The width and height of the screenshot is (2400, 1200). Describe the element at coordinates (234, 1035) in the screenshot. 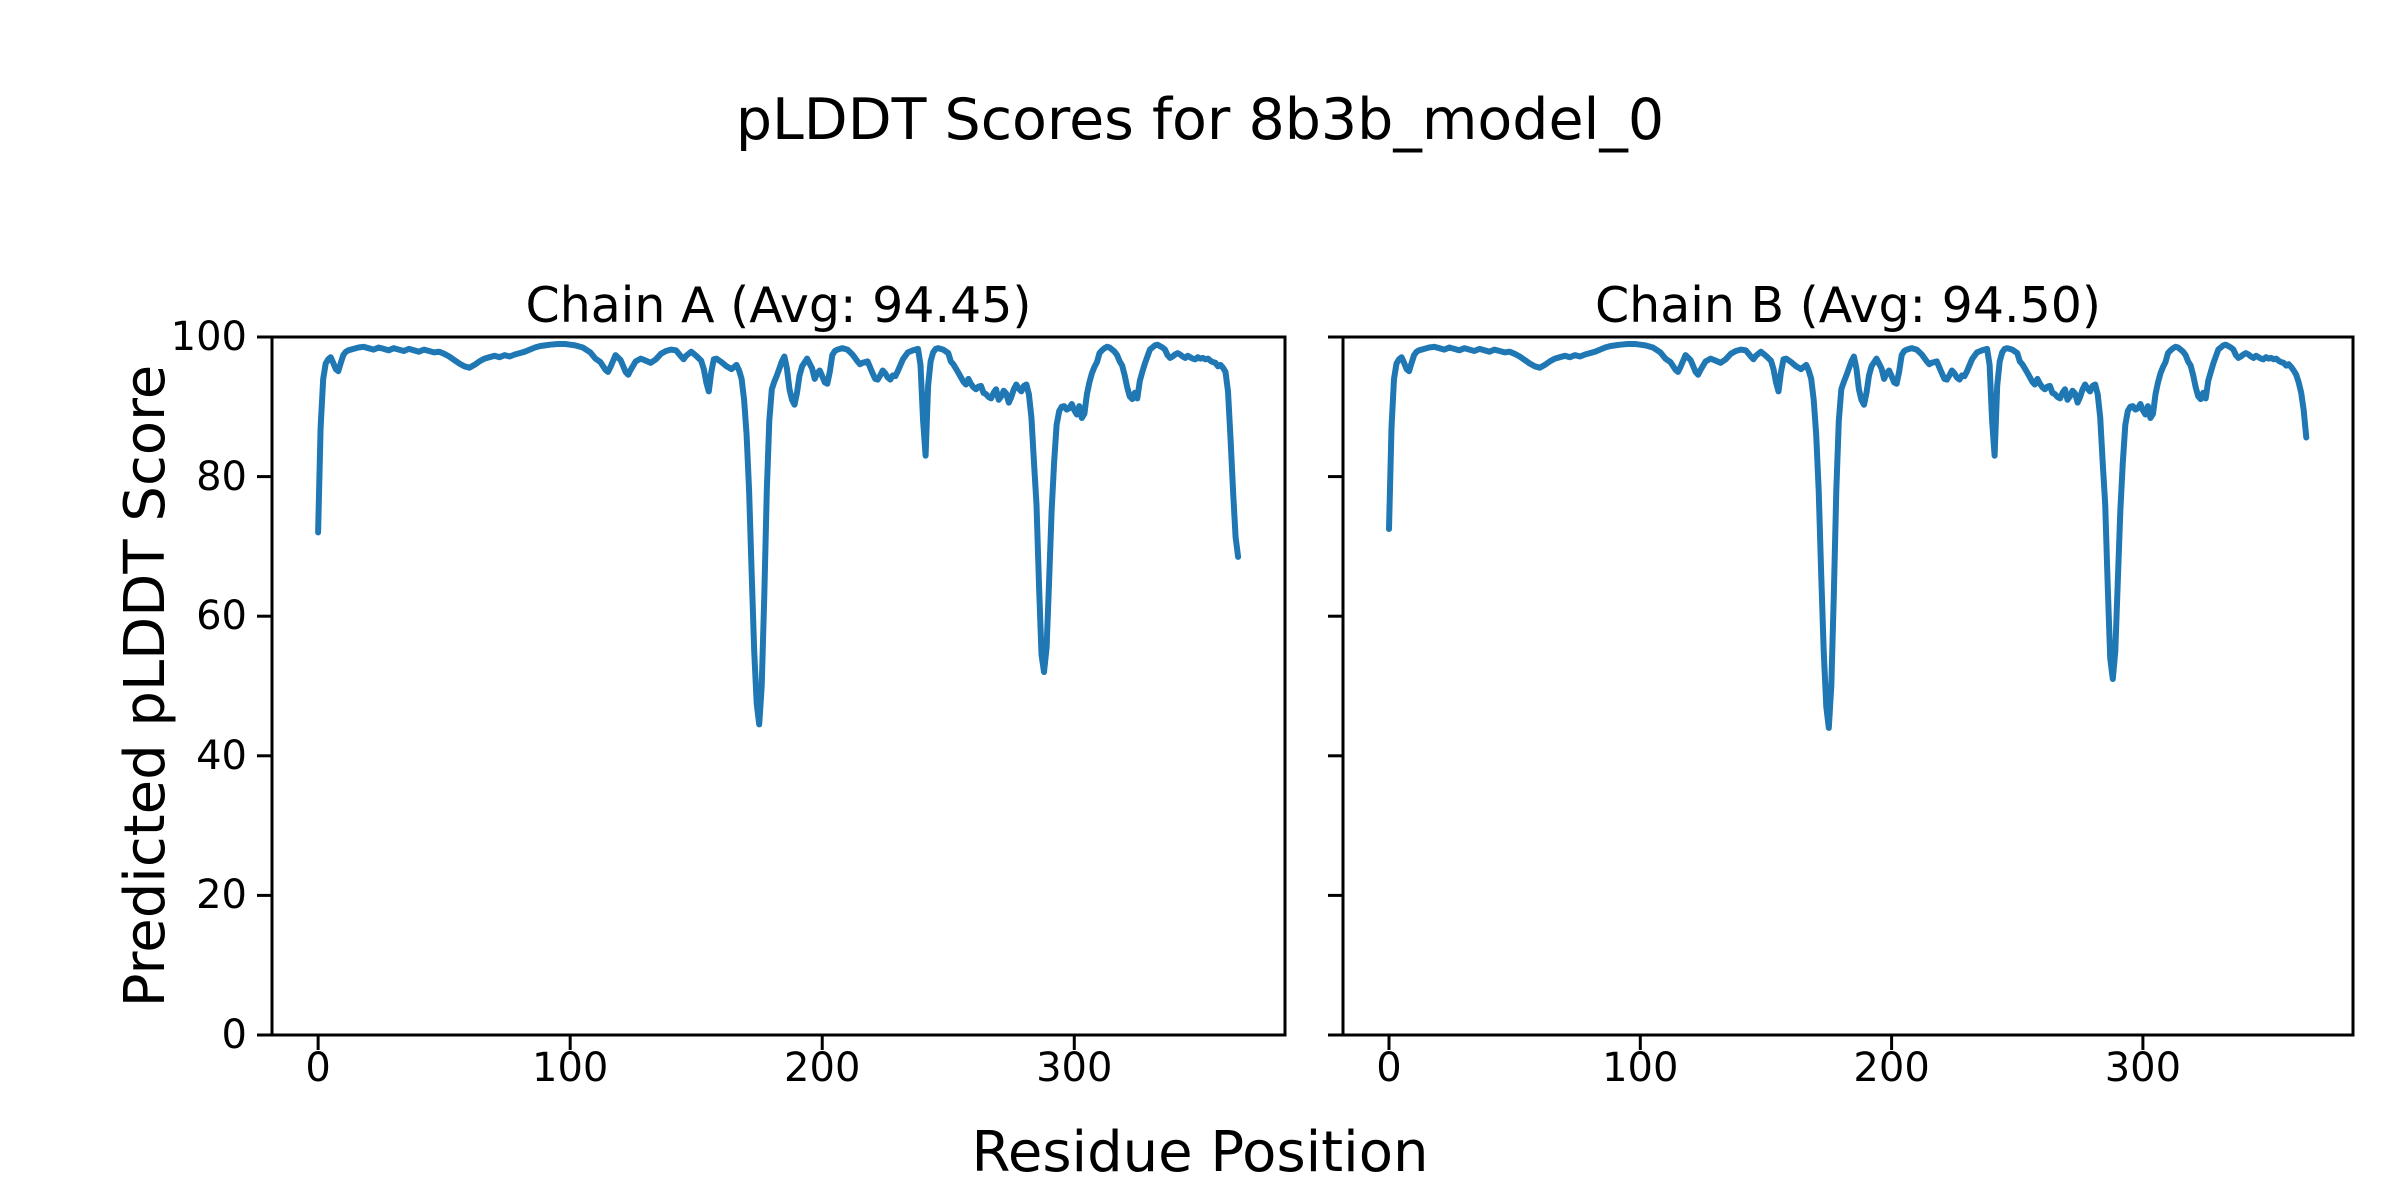

I see `subplot-a-y-tick-label: 0` at that location.